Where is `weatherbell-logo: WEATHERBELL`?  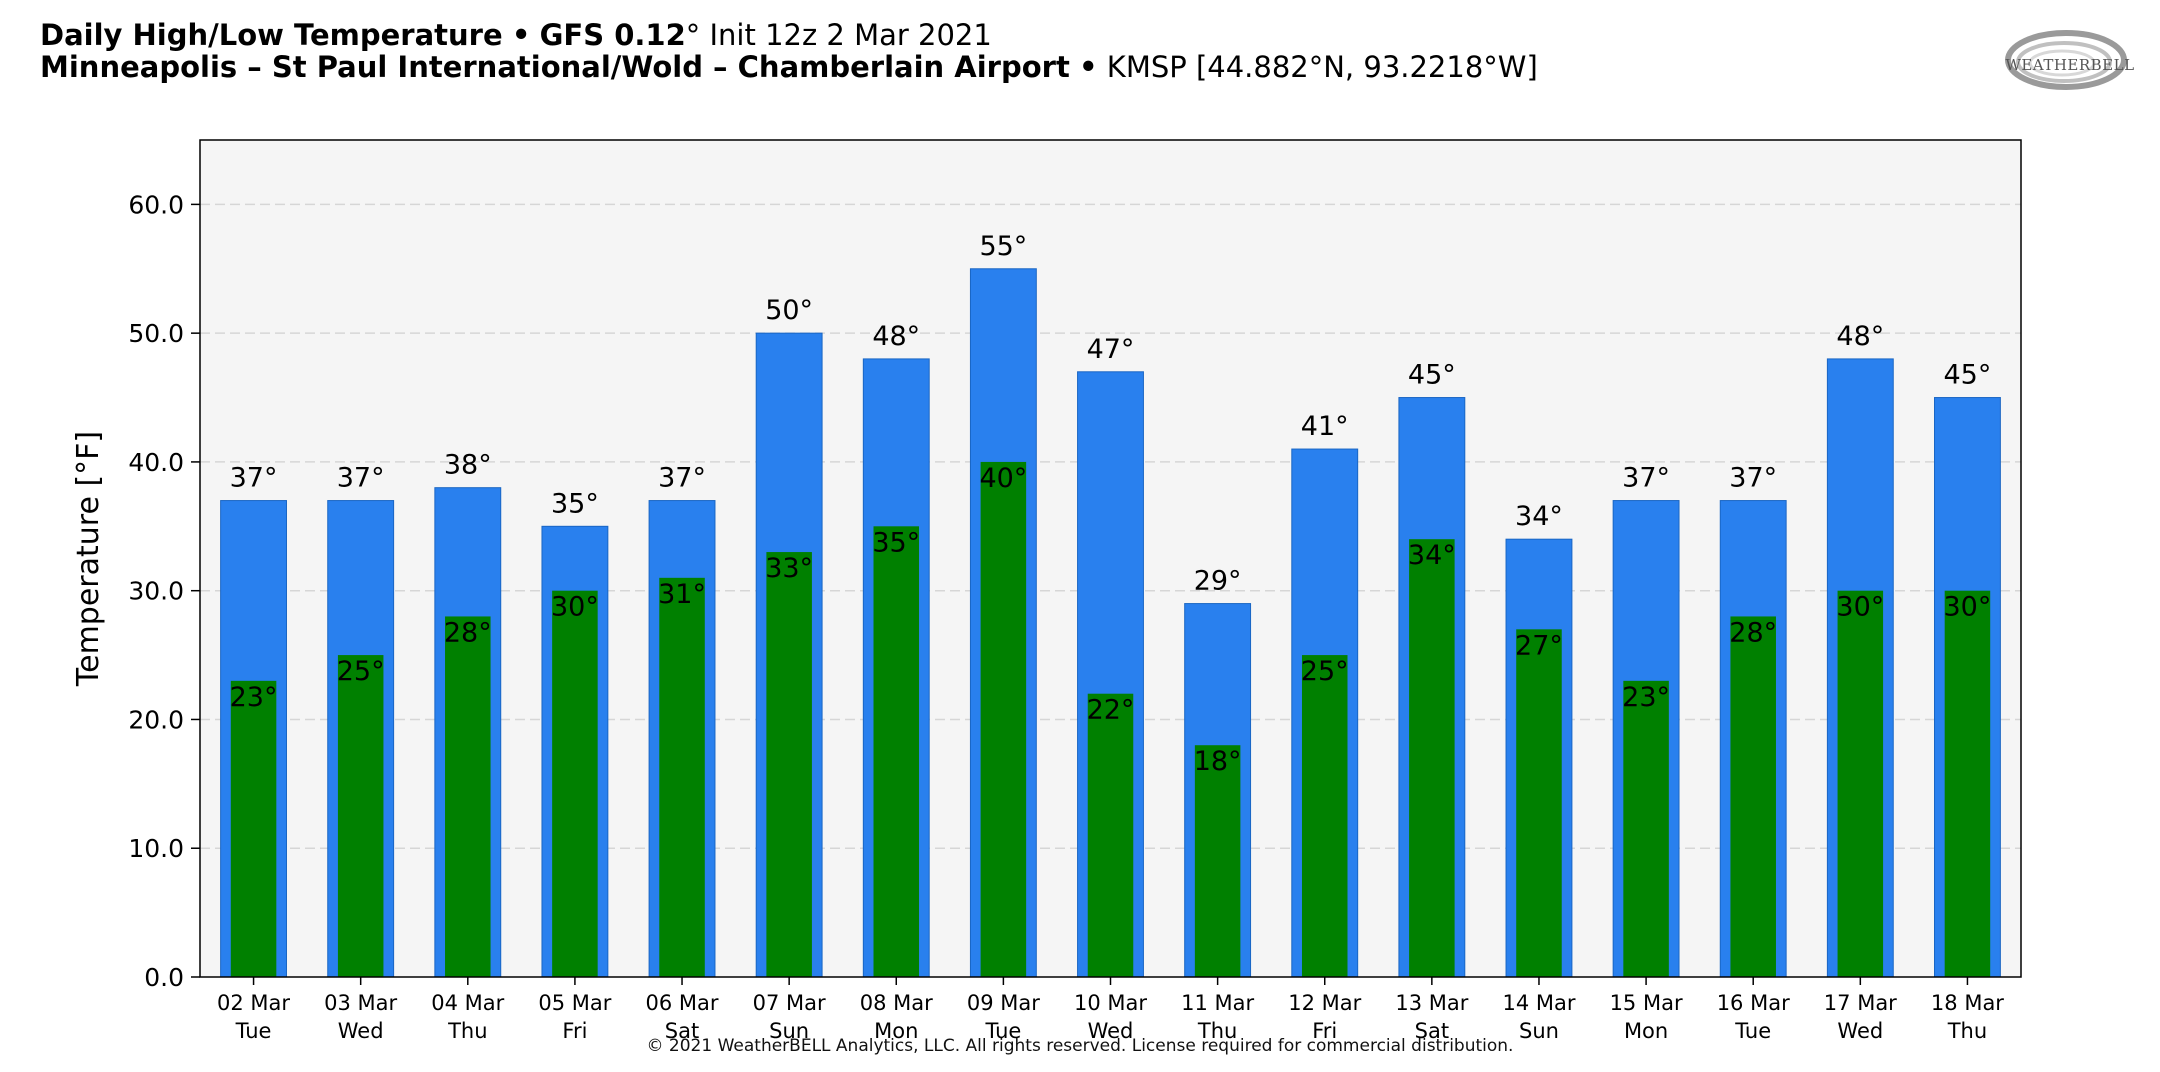
weatherbell-logo: WEATHERBELL is located at coordinates (2070, 61).